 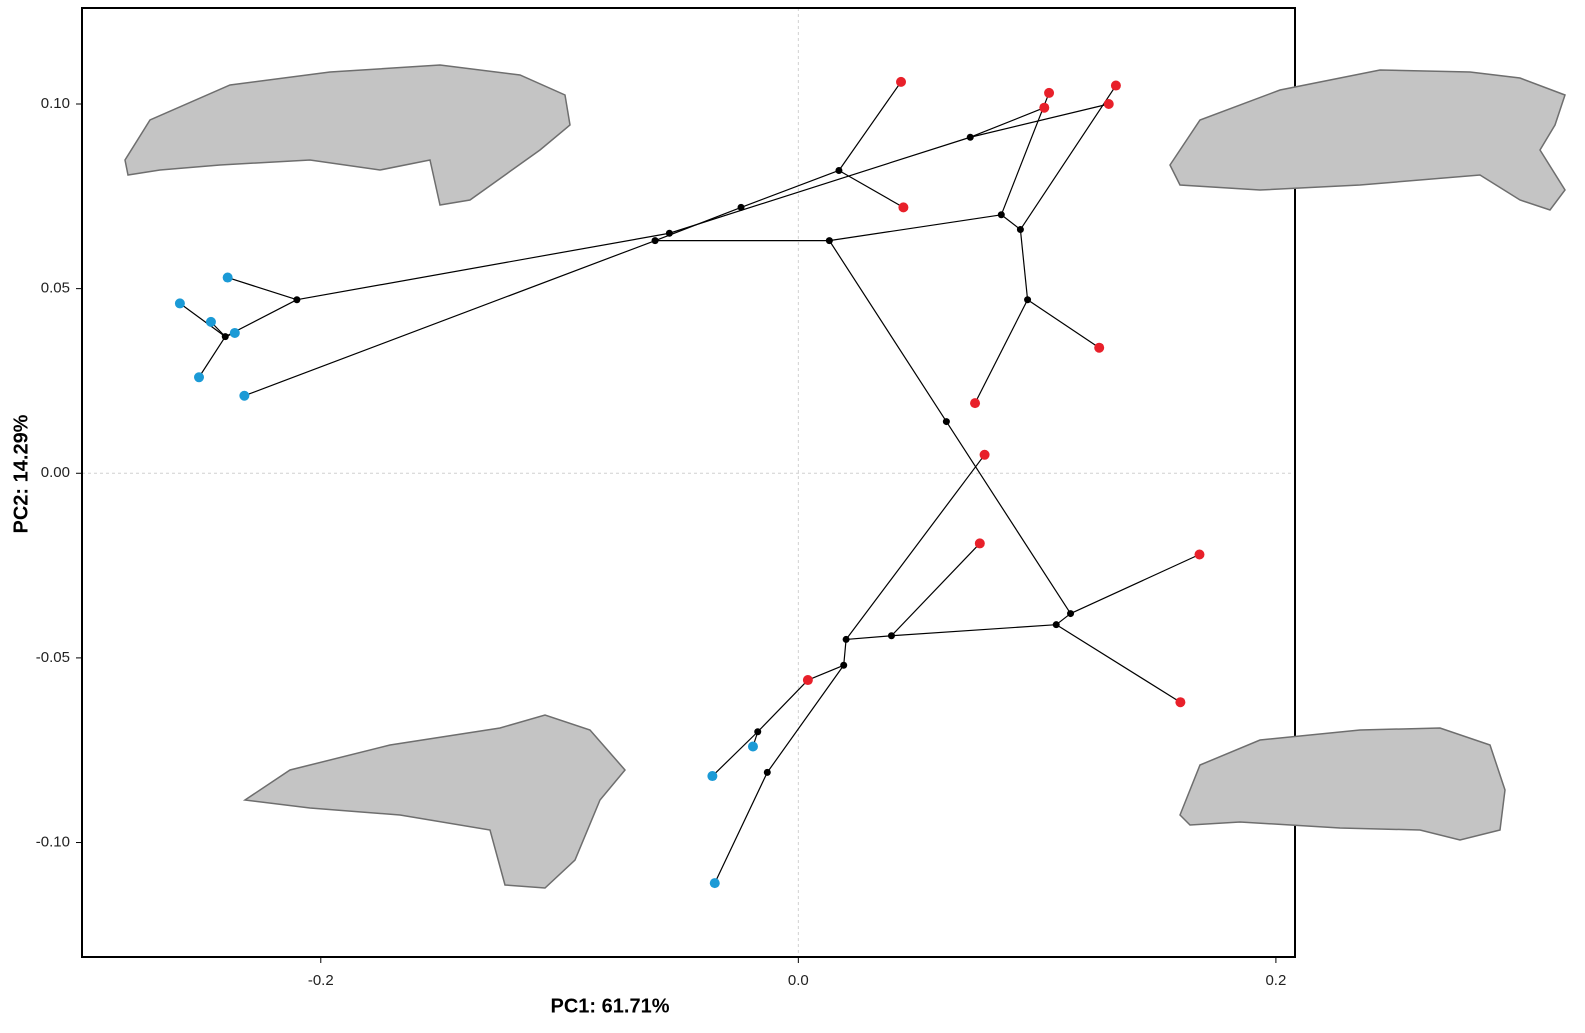 I want to click on x-axis-title: PC1: 61.71%, so click(x=610, y=1006).